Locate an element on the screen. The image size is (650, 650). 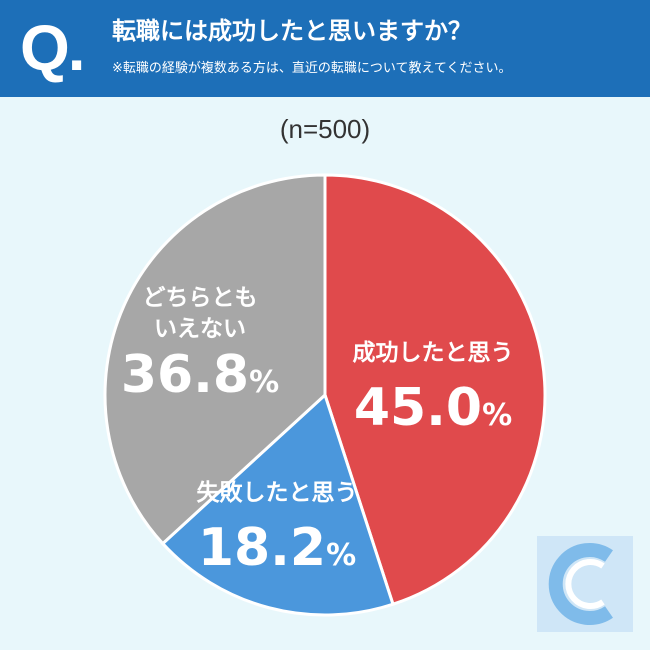
question-subtitle: ※転職の経験が複数ある方は、直近の転職について教えてください。 is located at coordinates (312, 68).